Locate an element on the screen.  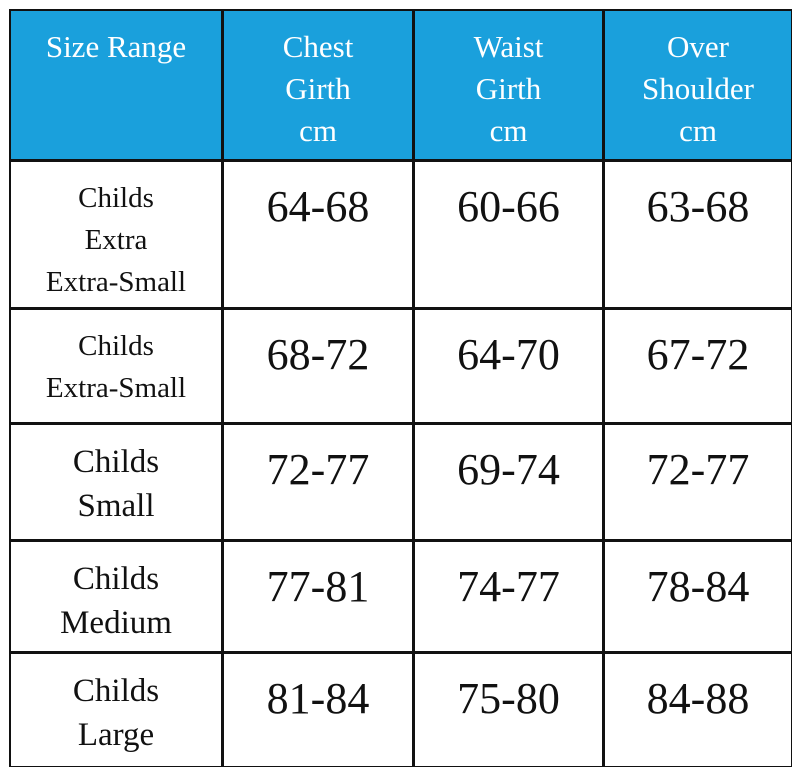
header-cell: Waist Girth cm is located at coordinates (508, 85).